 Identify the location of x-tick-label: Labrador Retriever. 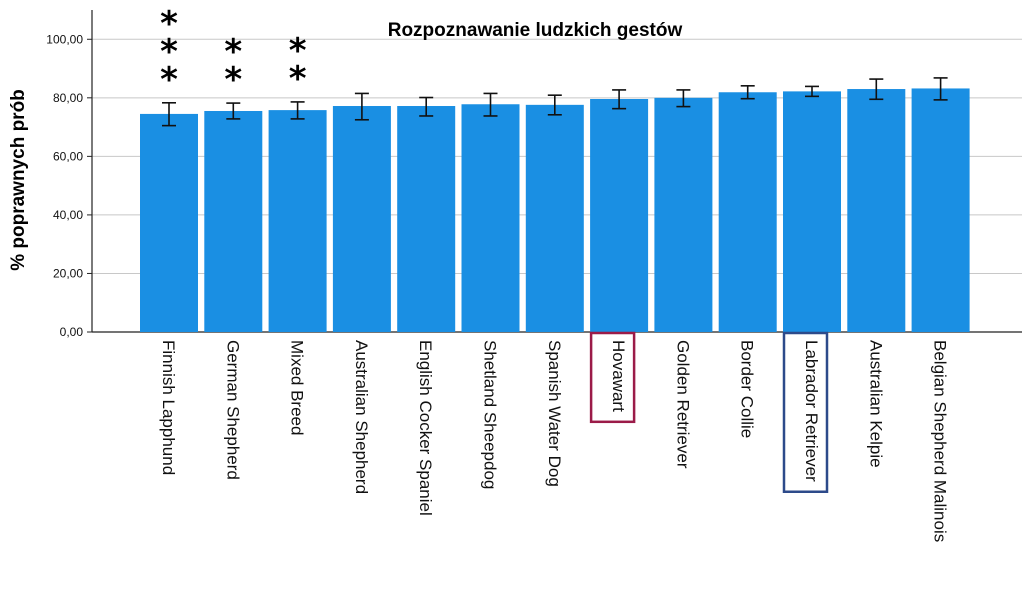
(811, 411).